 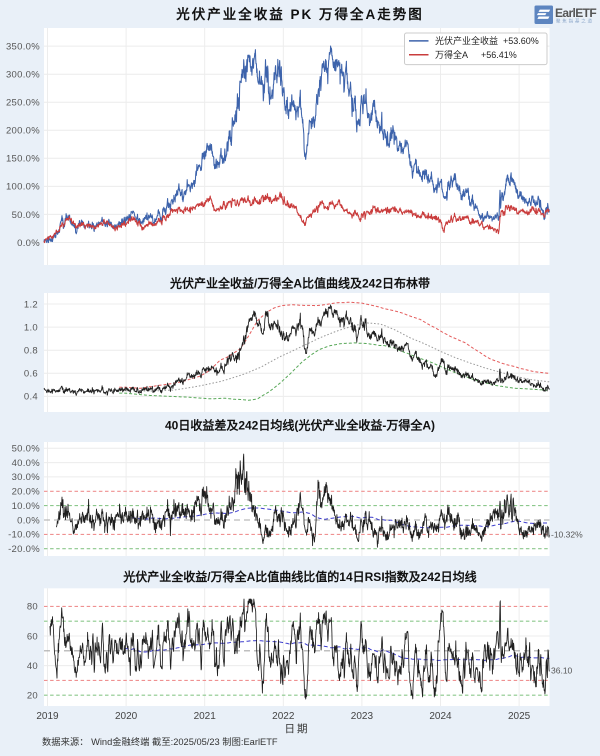 I want to click on svg-text: 光伏产业全收益, so click(x=466, y=40).